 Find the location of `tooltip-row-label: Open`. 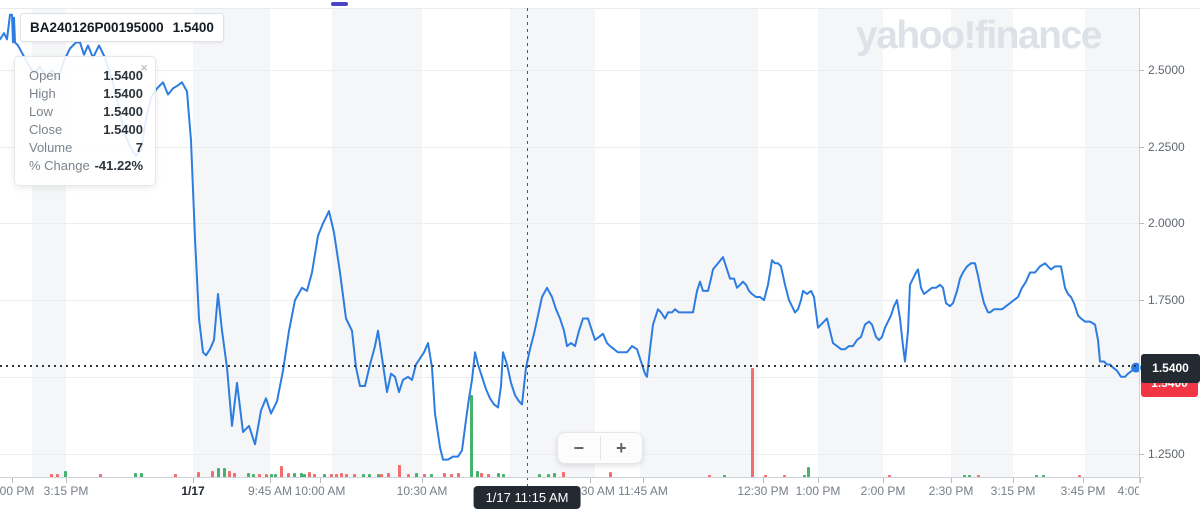

tooltip-row-label: Open is located at coordinates (45, 75).